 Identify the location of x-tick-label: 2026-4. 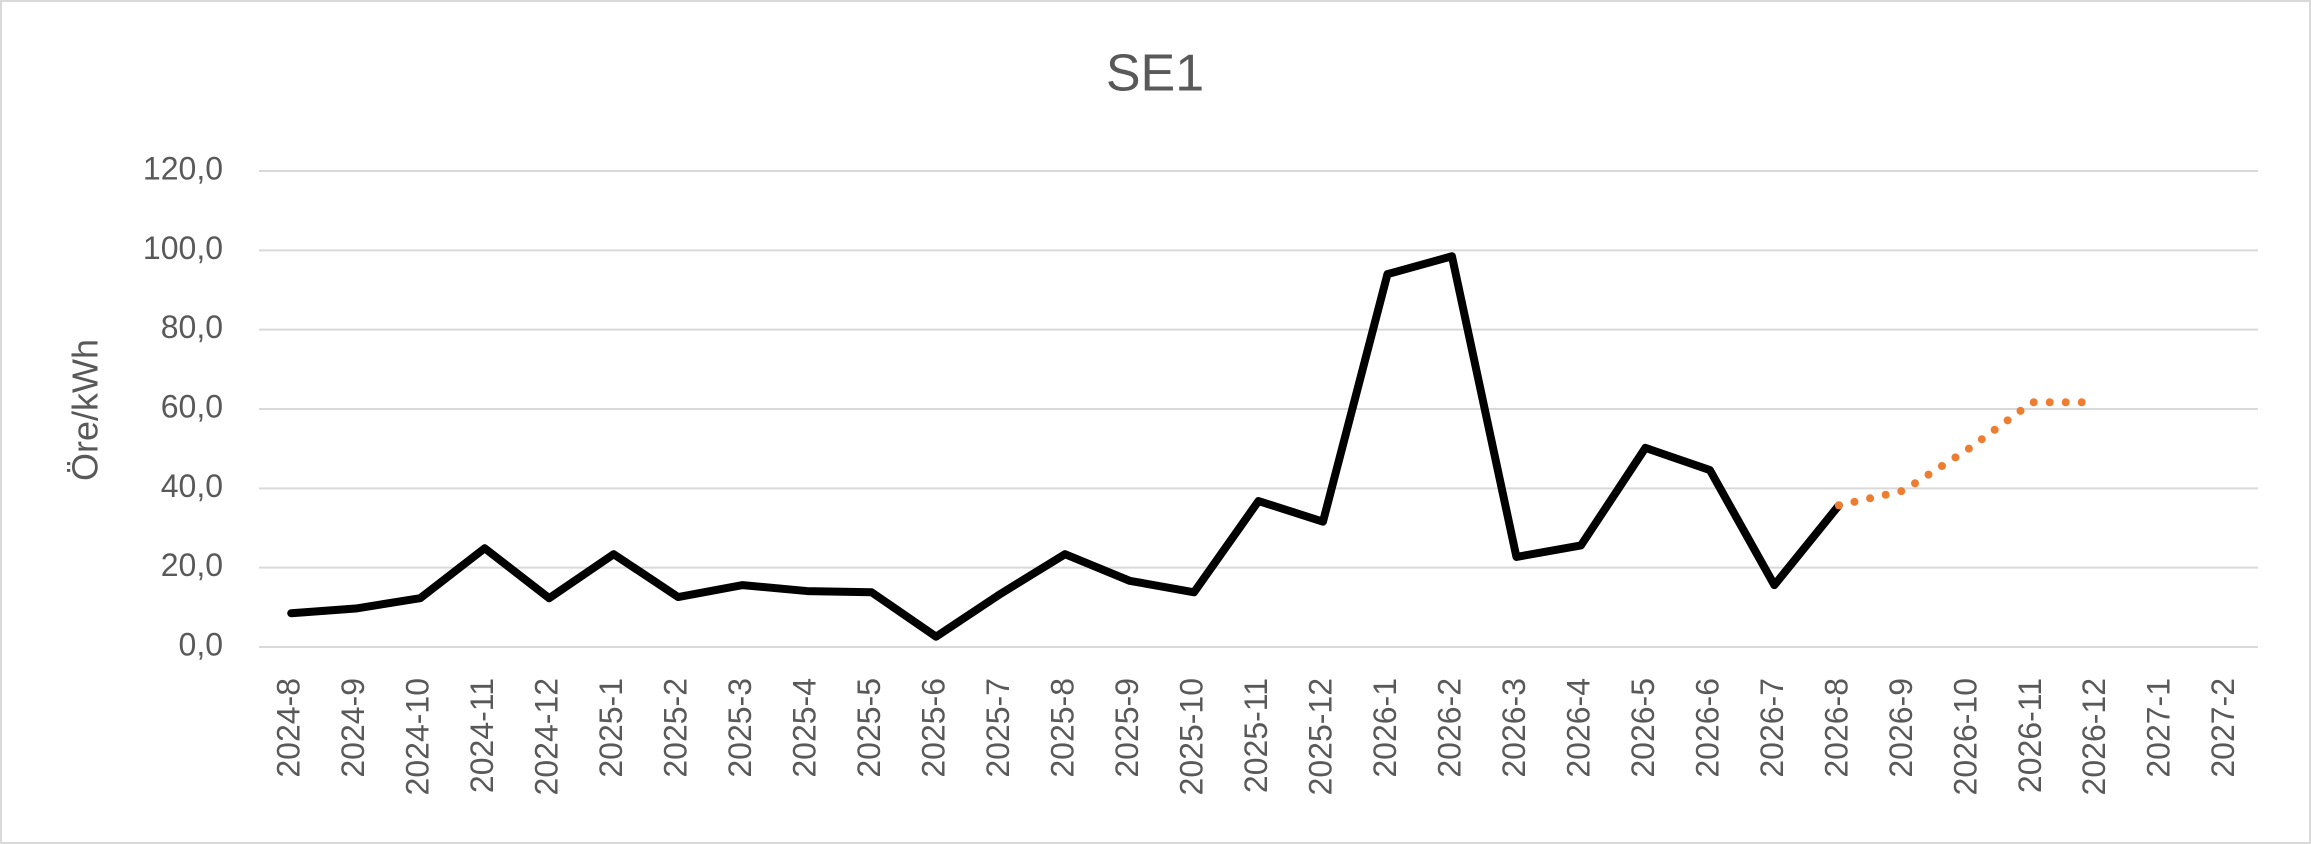
(1578, 728).